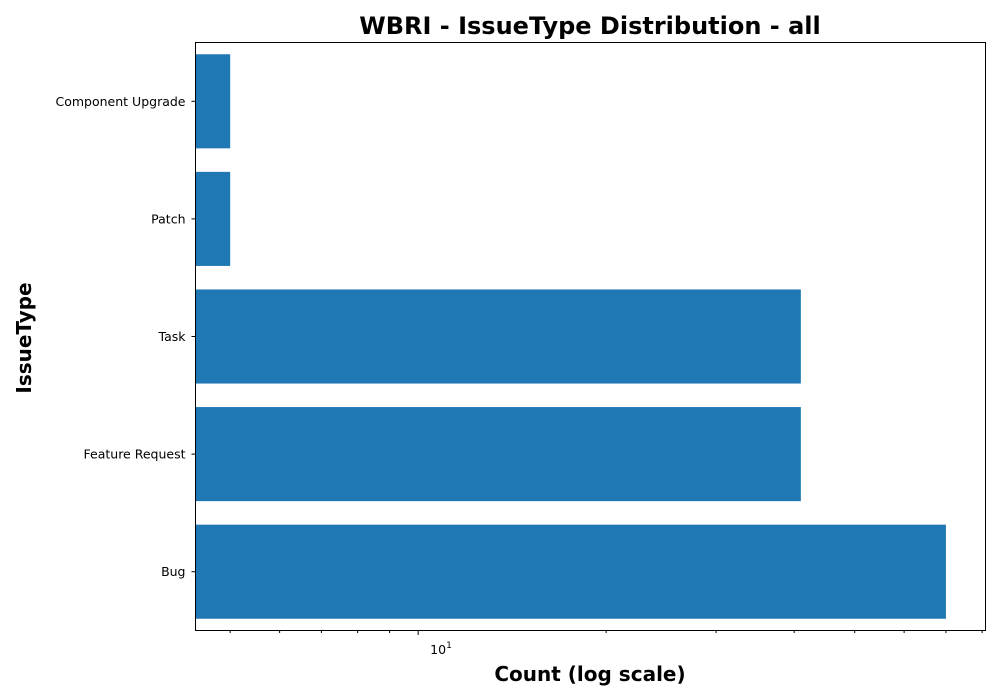  What do you see at coordinates (213, 218) in the screenshot?
I see `bar-patch` at bounding box center [213, 218].